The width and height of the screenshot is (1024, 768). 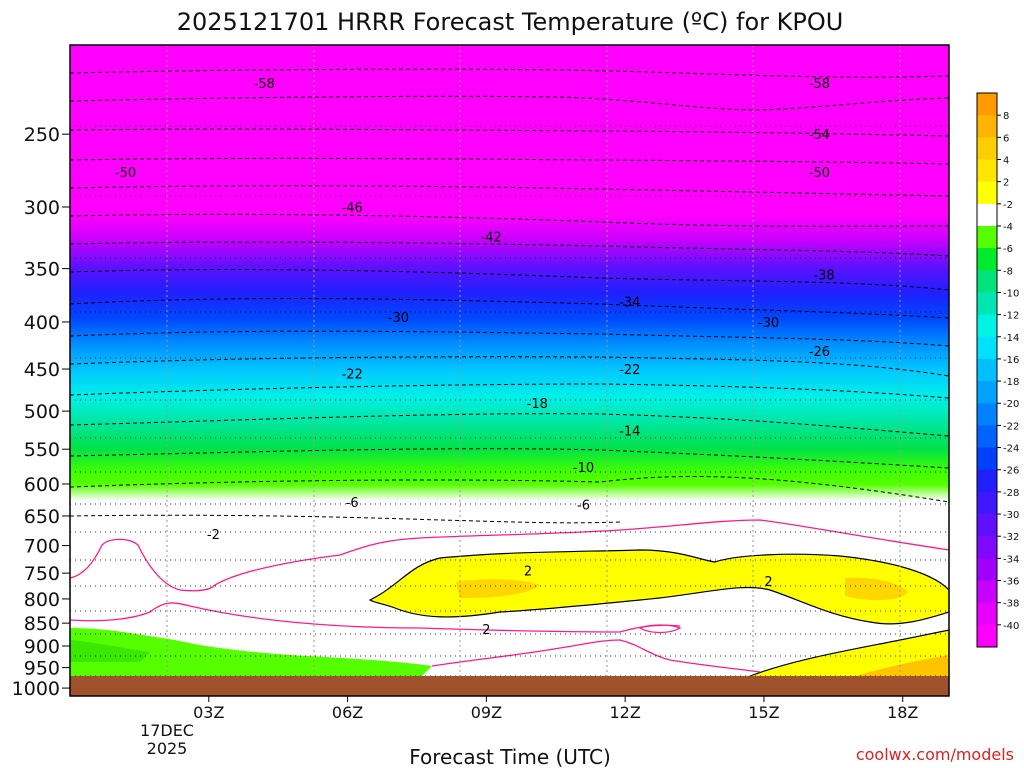 I want to click on near-surface-cold-region, so click(x=251, y=653).